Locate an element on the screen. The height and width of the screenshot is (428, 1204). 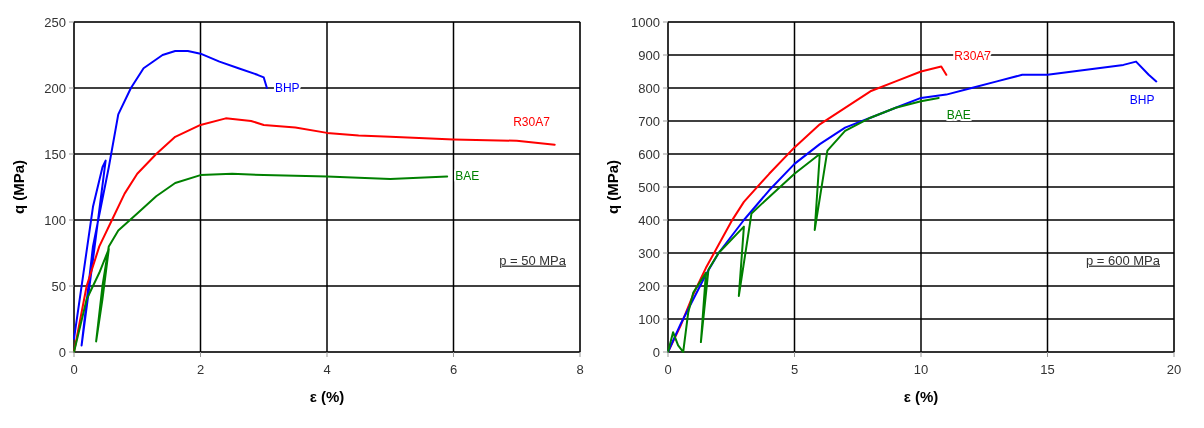
x-tick-label: 8 is located at coordinates (580, 369).